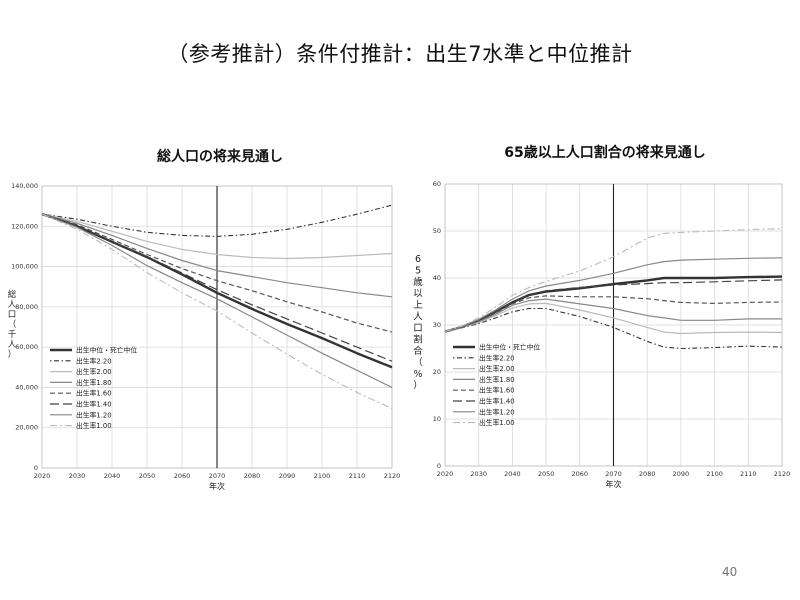 This screenshot has height=600, width=800. I want to click on slide-title: （参考推計）条件付推計：出生7水準と中位推計, so click(400, 54).